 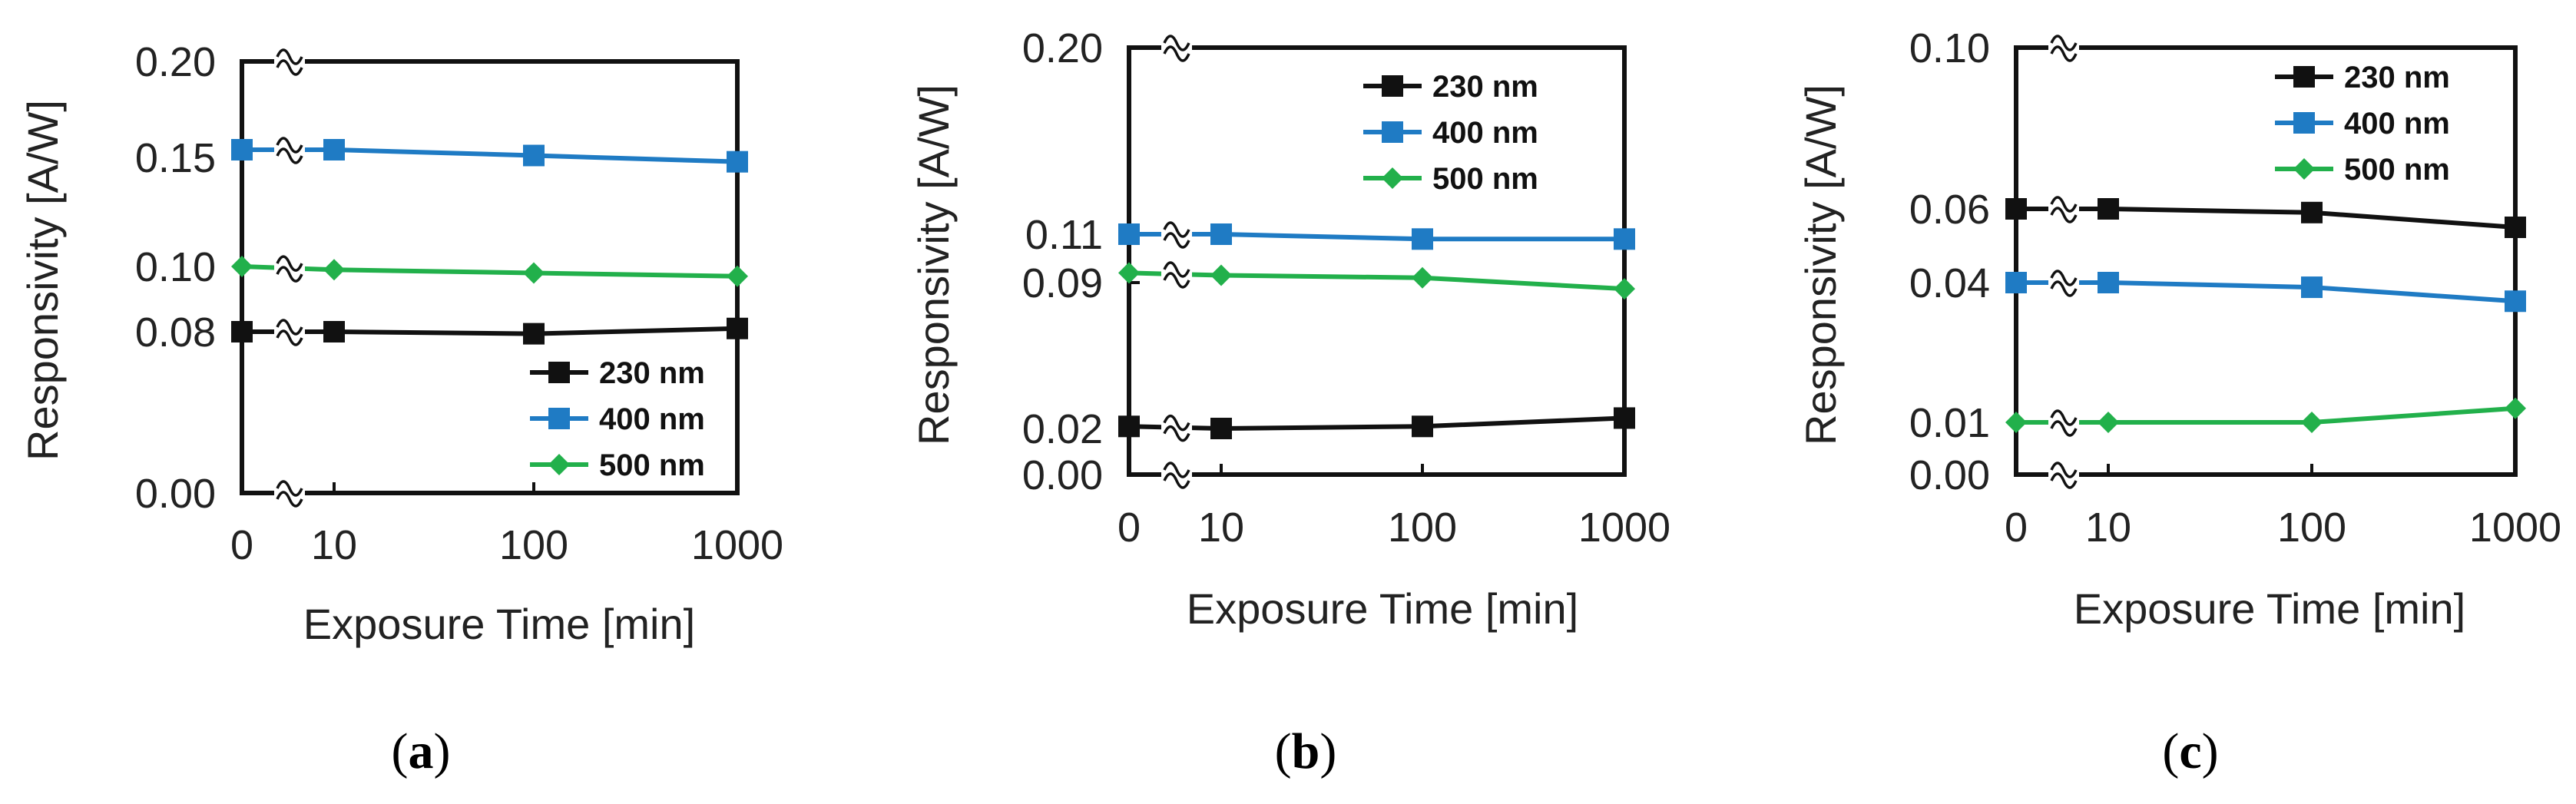 What do you see at coordinates (1062, 429) in the screenshot?
I see `y-tick-label: 0.02` at bounding box center [1062, 429].